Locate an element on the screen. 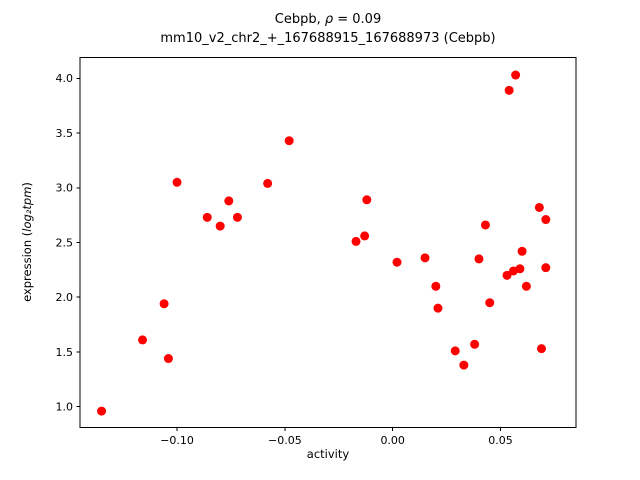 The image size is (640, 480). x-tick-label: 0.00 is located at coordinates (392, 440).